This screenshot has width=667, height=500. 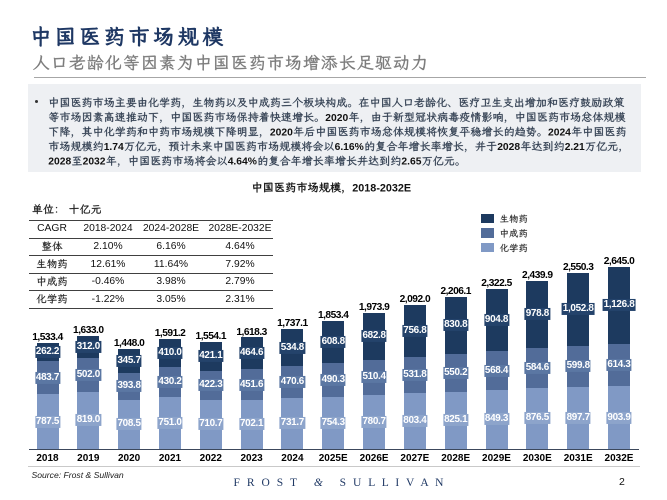 What do you see at coordinates (94, 162) in the screenshot?
I see `svg-text: 2032` at bounding box center [94, 162].